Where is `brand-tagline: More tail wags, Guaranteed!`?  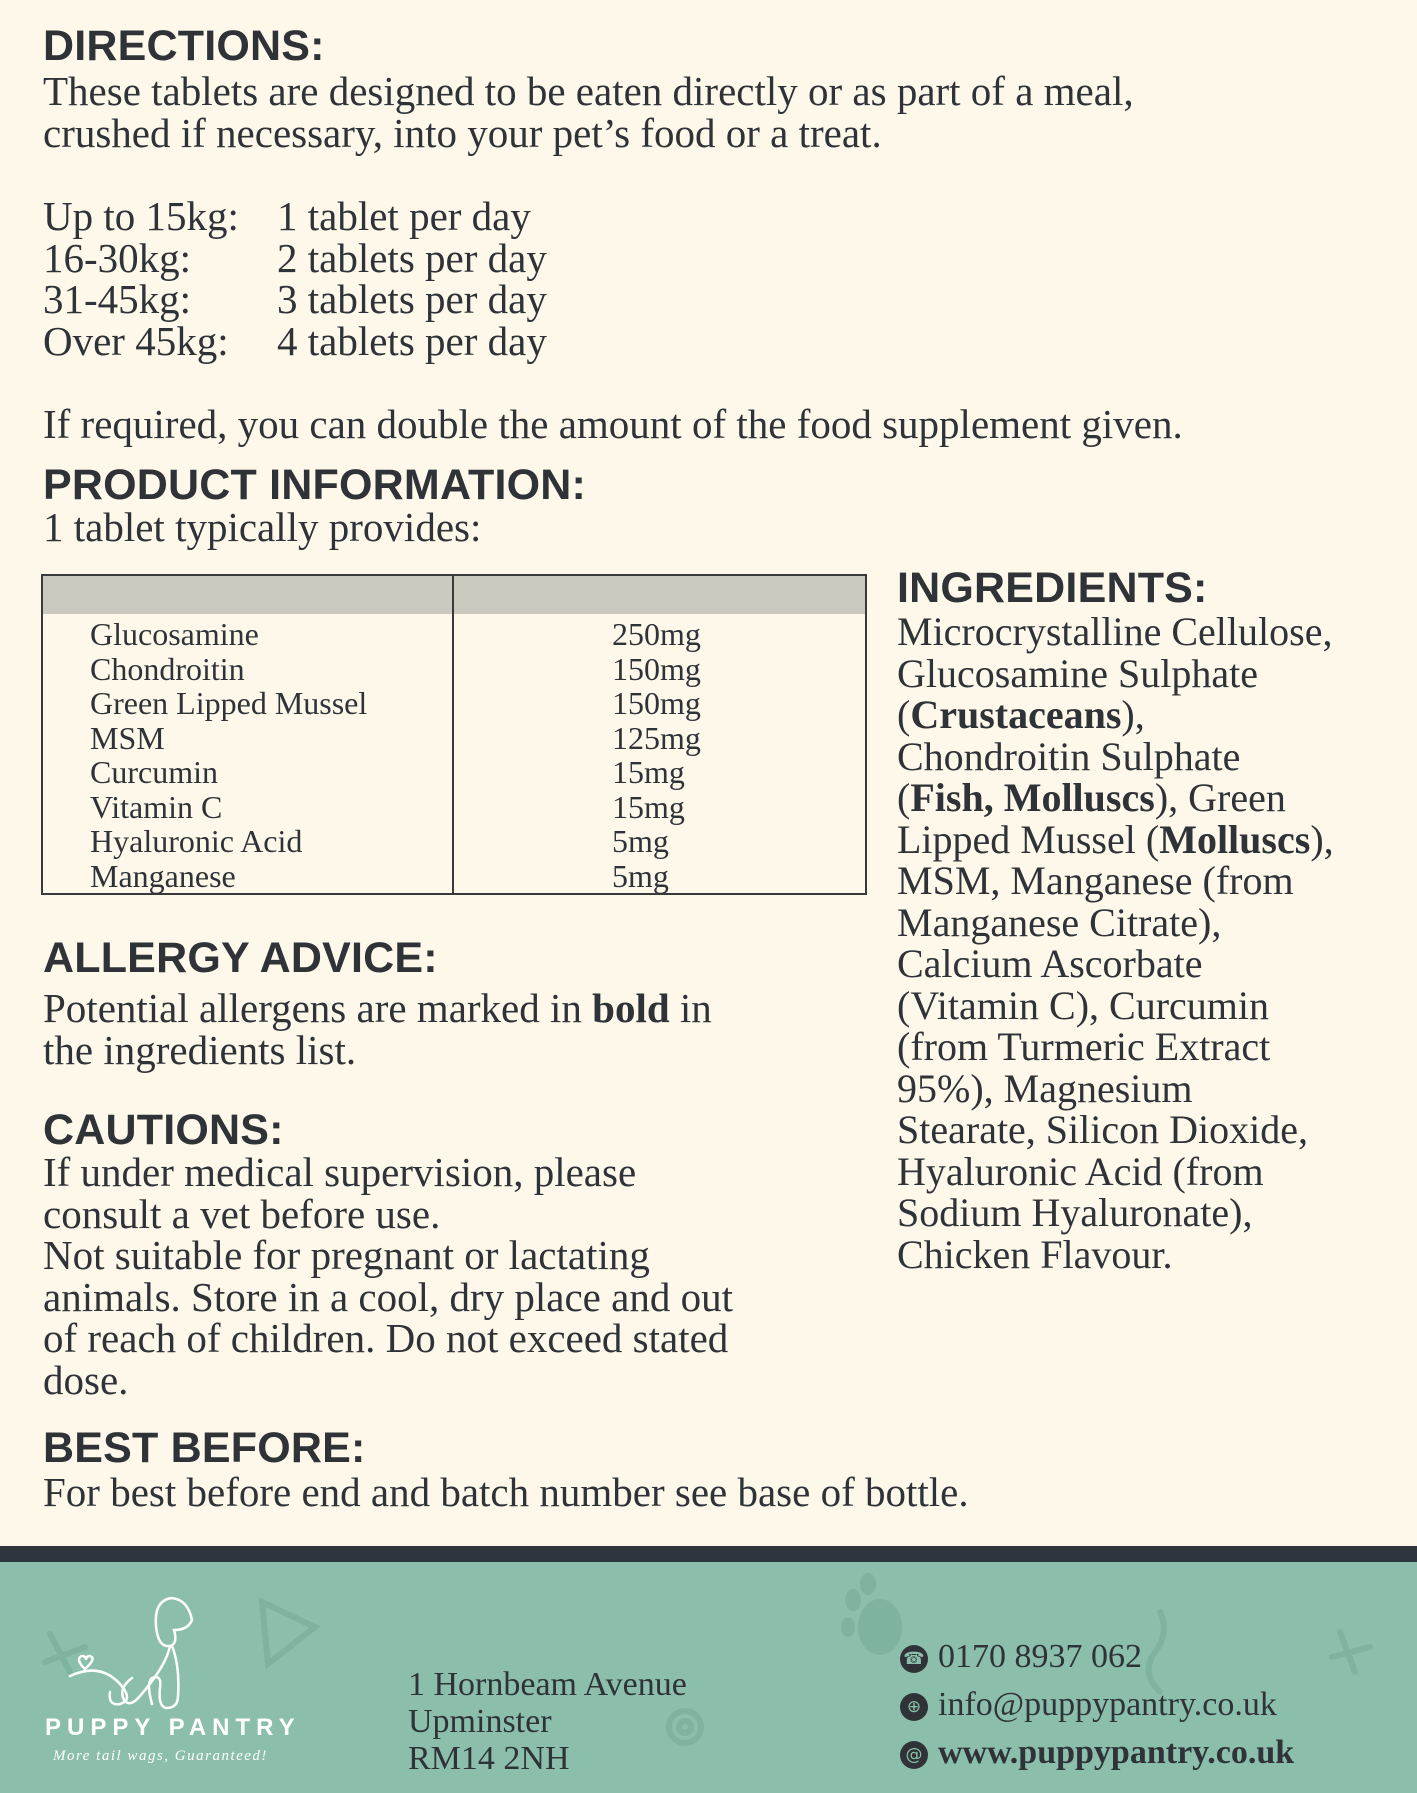
brand-tagline: More tail wags, Guaranteed! is located at coordinates (160, 1756).